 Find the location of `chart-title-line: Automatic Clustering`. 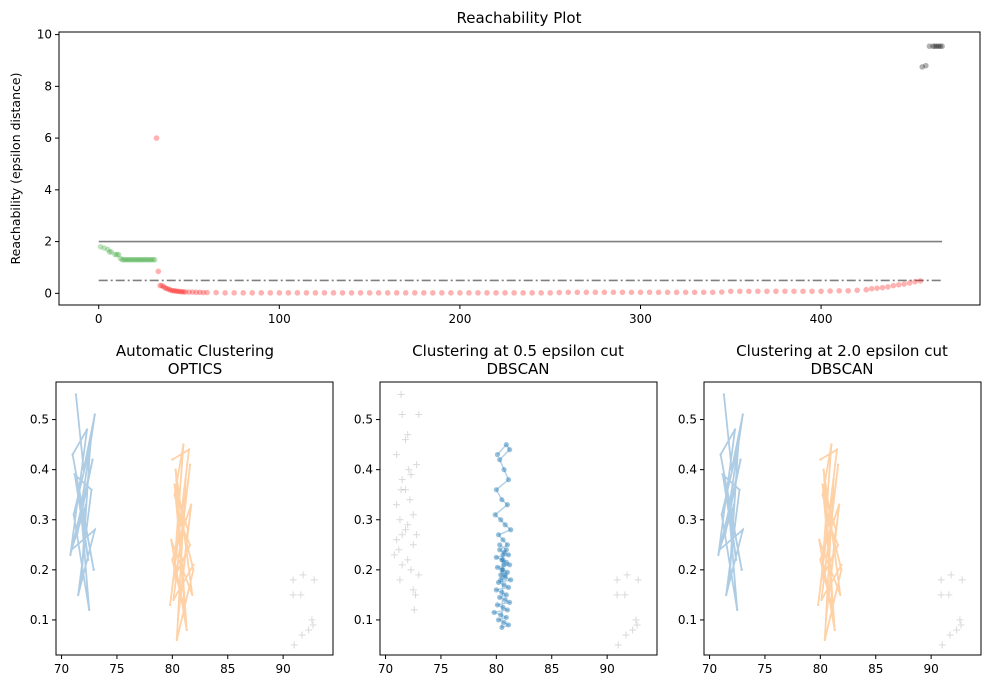

chart-title-line: Automatic Clustering is located at coordinates (195, 351).